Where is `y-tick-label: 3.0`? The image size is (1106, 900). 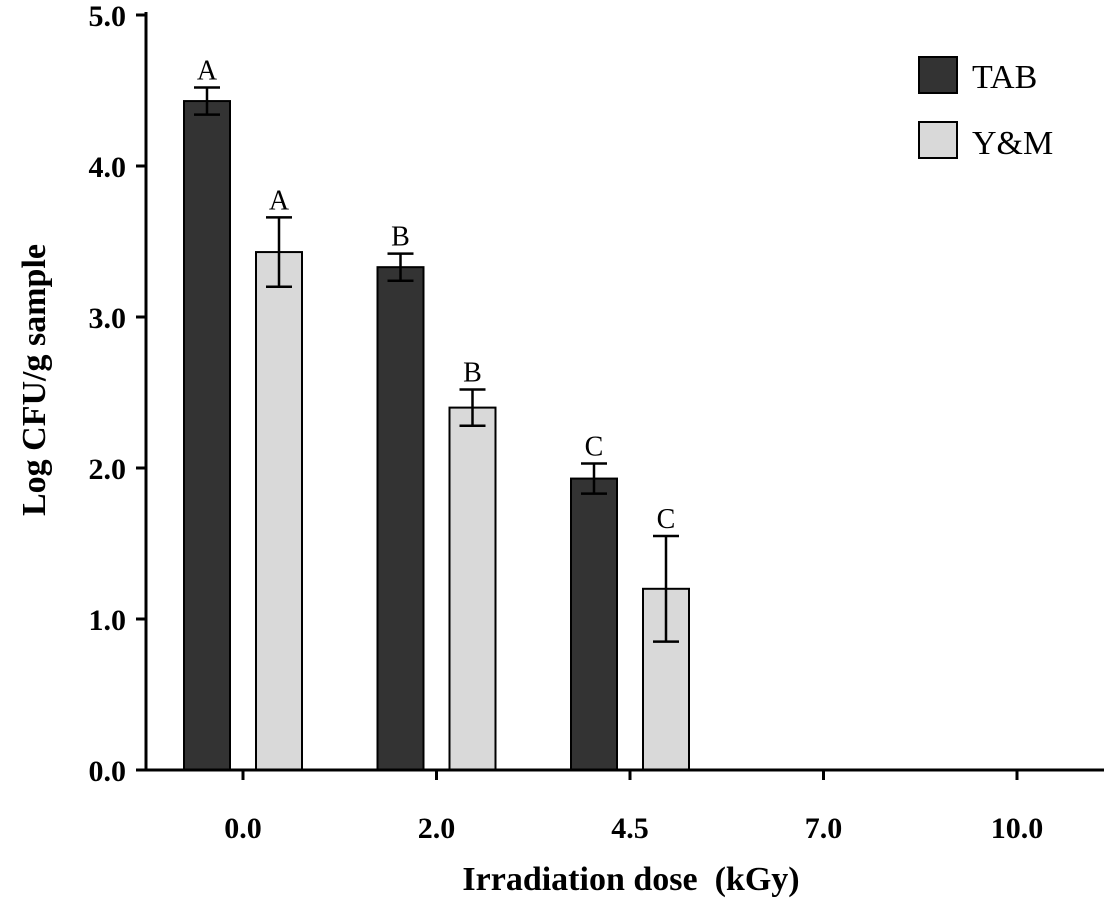 y-tick-label: 3.0 is located at coordinates (108, 318).